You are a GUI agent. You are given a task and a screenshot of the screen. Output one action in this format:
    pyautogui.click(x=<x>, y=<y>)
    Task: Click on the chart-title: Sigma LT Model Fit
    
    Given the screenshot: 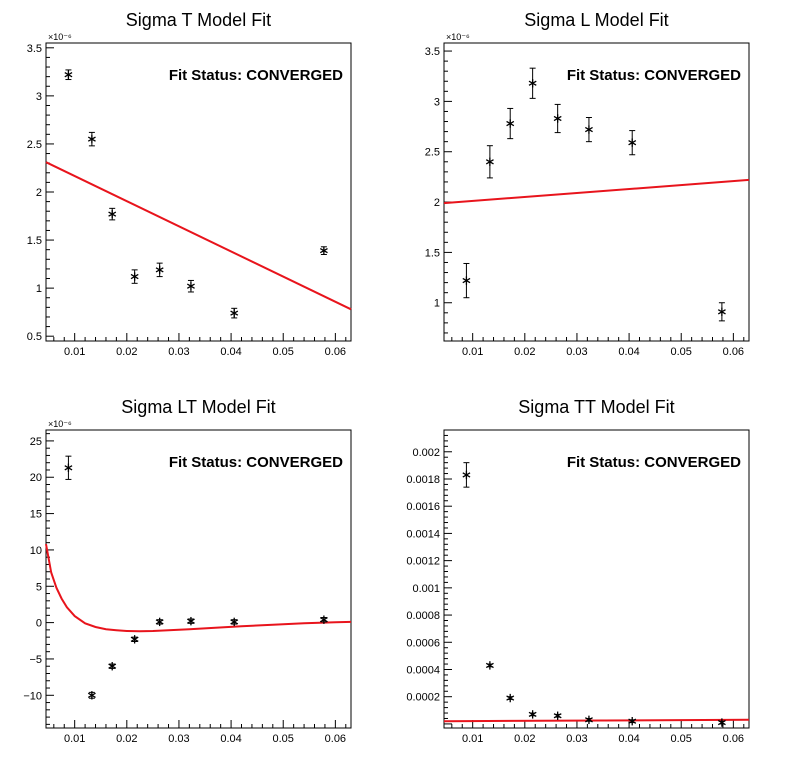 What is the action you would take?
    pyautogui.click(x=198, y=407)
    